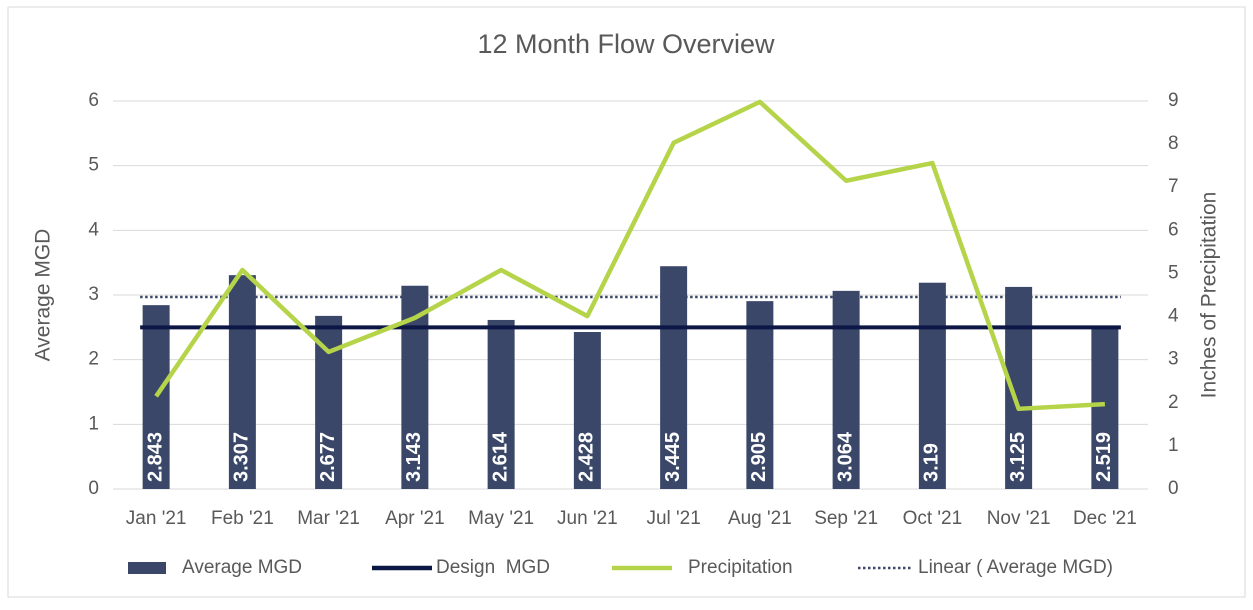 Image resolution: width=1253 pixels, height=610 pixels. What do you see at coordinates (1173, 143) in the screenshot?
I see `y2-tick-label: 8` at bounding box center [1173, 143].